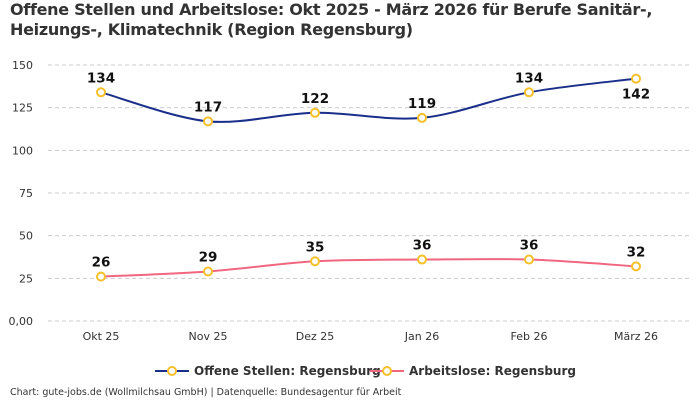  Describe the element at coordinates (208, 258) in the screenshot. I see `data-label: 29` at that location.